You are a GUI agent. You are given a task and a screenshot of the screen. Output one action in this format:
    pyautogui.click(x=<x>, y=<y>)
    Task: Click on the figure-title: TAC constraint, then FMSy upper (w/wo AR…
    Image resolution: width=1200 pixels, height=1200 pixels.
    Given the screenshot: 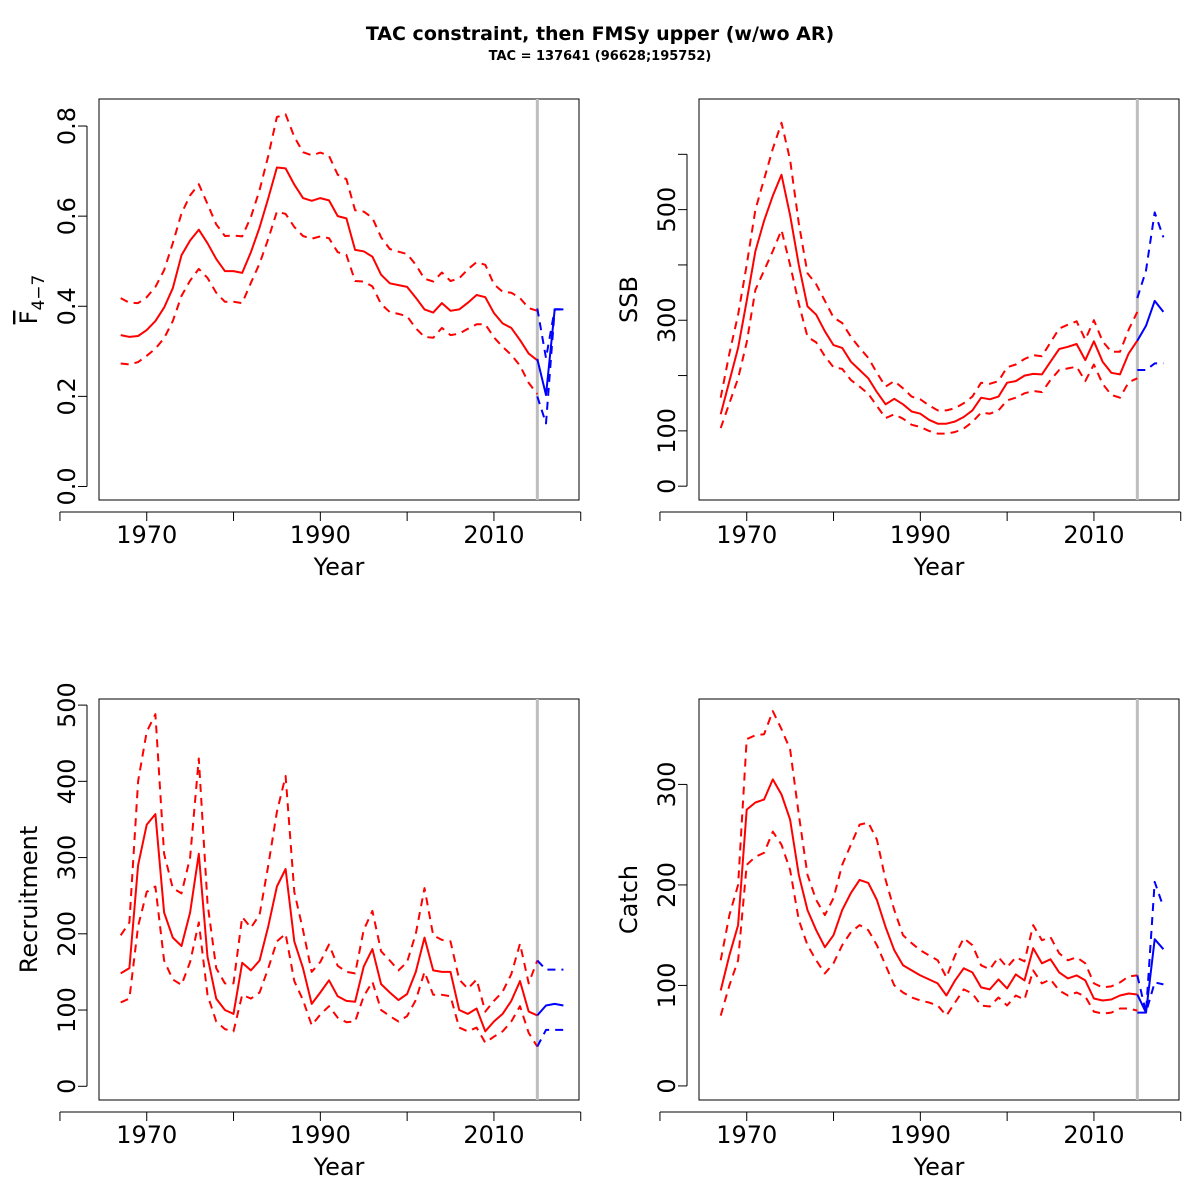 What is the action you would take?
    pyautogui.click(x=600, y=34)
    